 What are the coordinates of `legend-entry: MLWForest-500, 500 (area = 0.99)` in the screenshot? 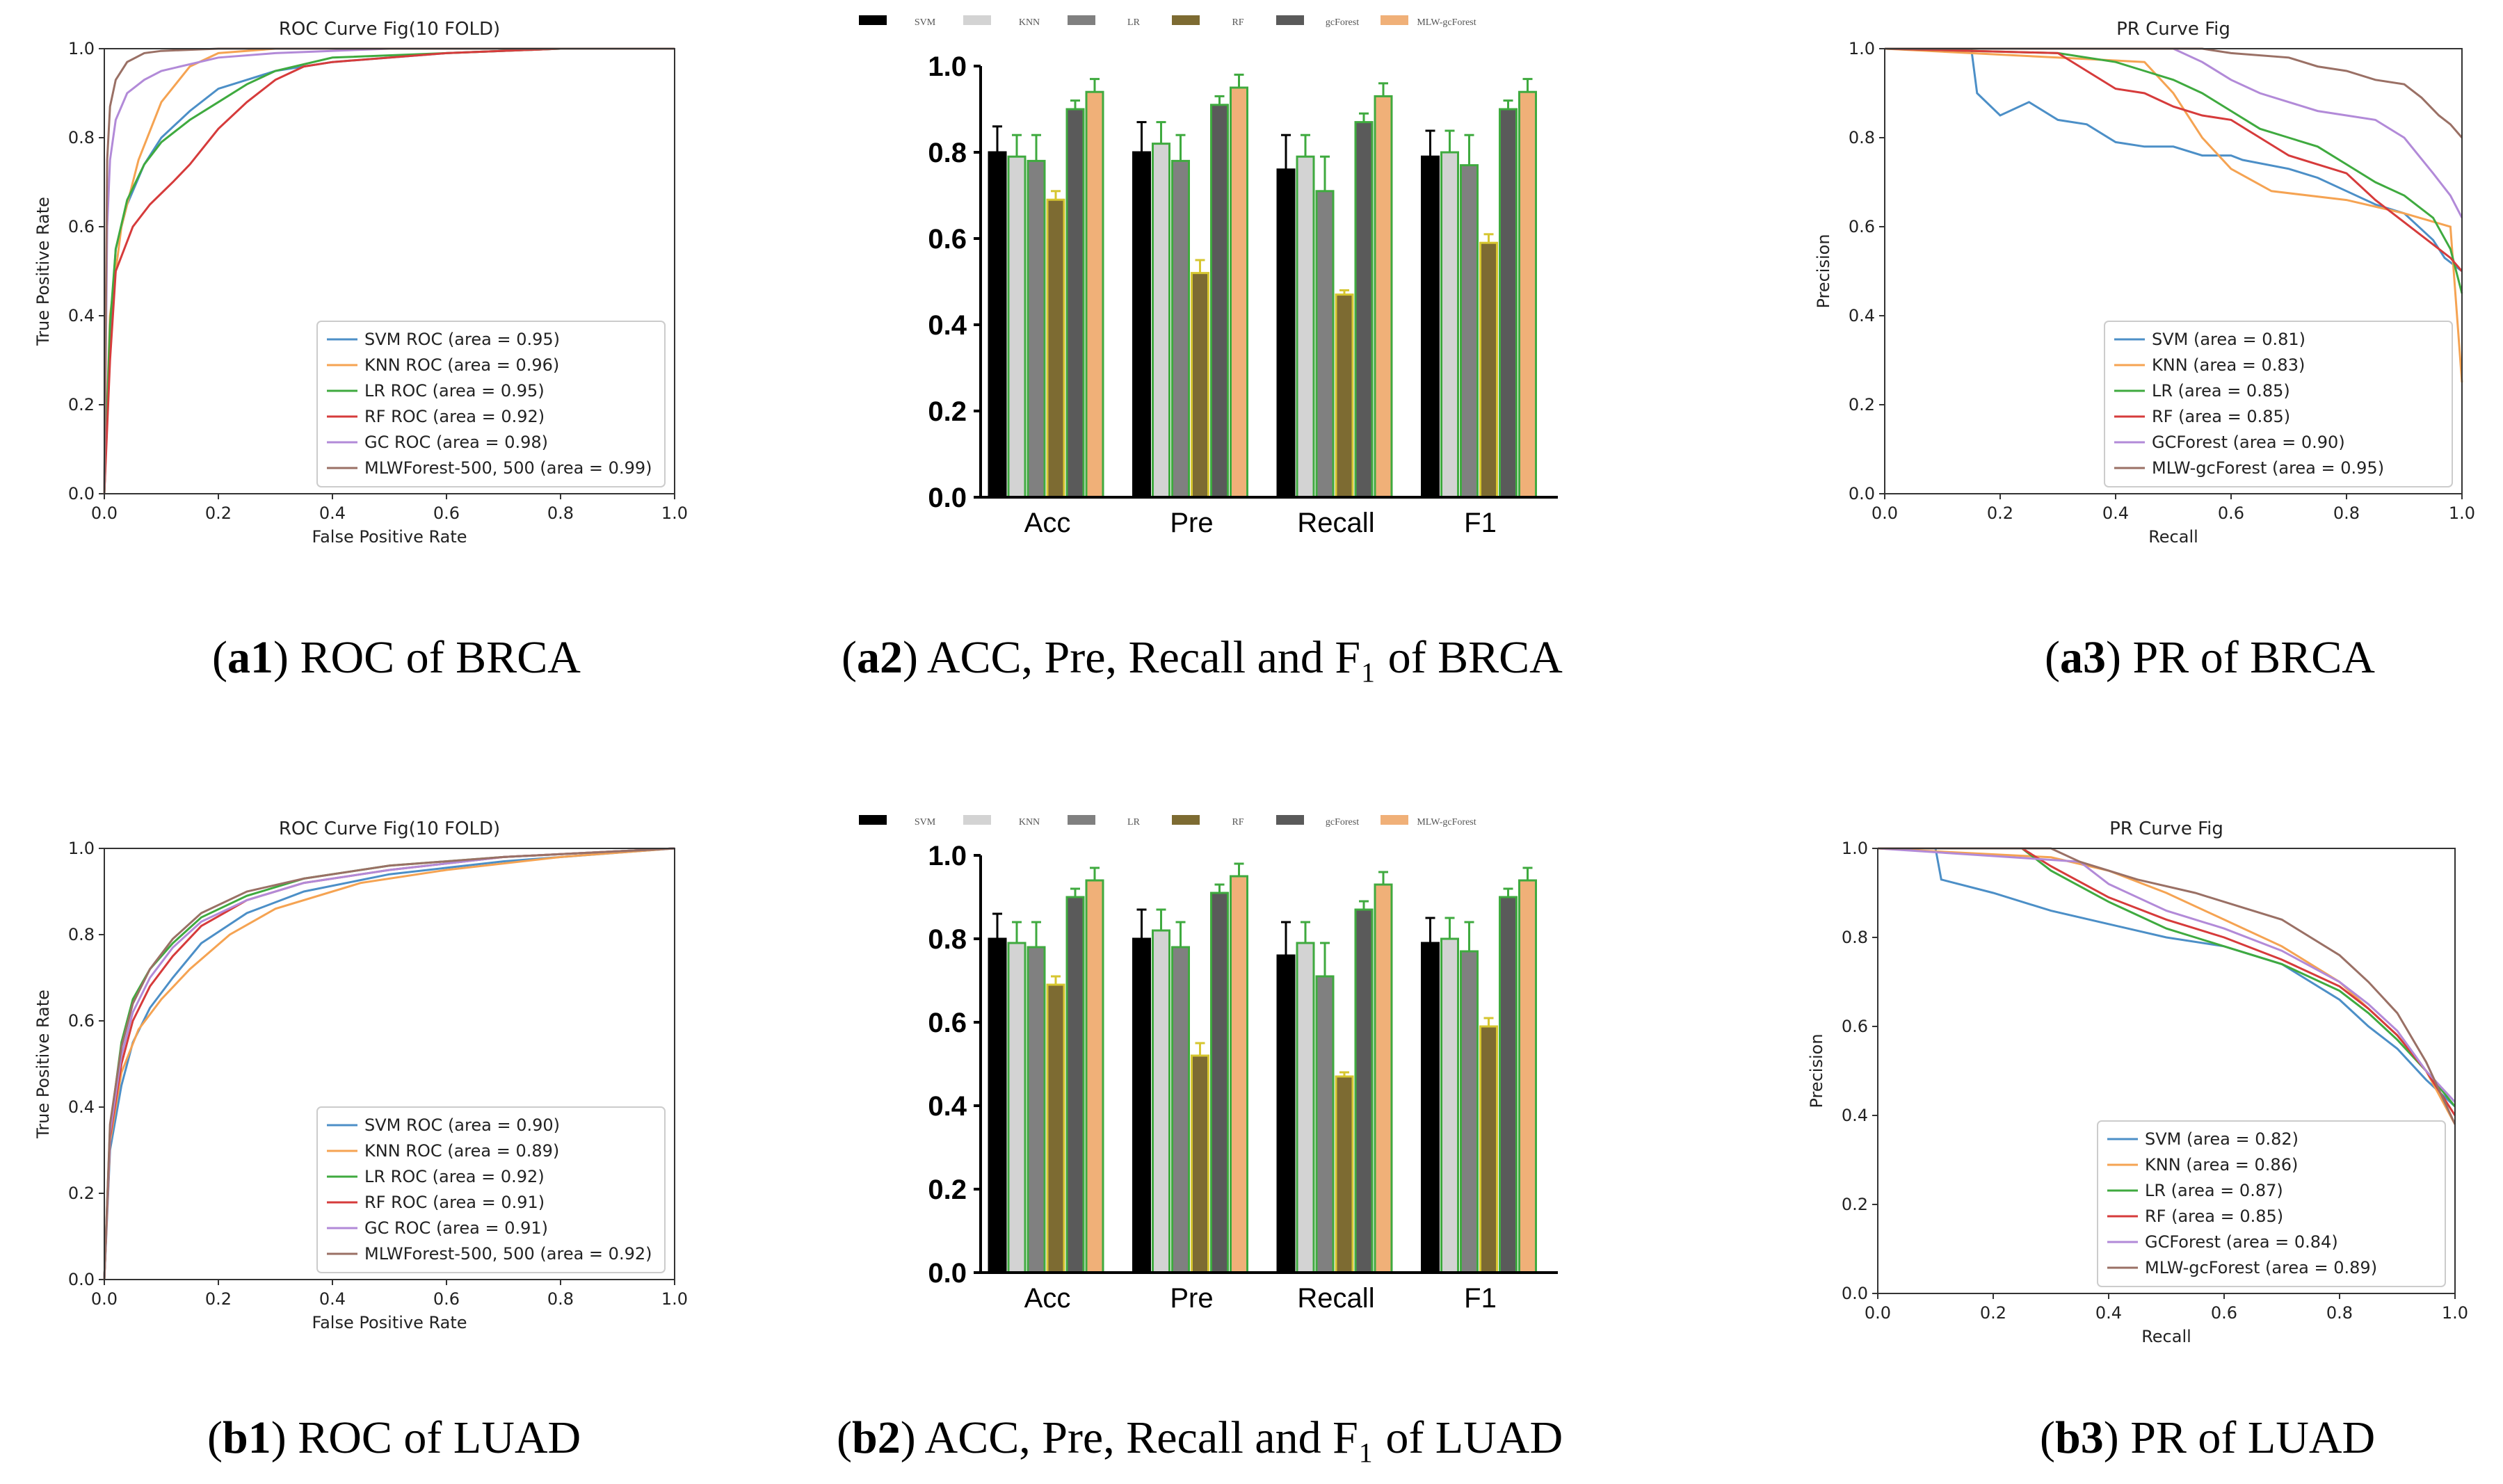 It's located at (508, 468).